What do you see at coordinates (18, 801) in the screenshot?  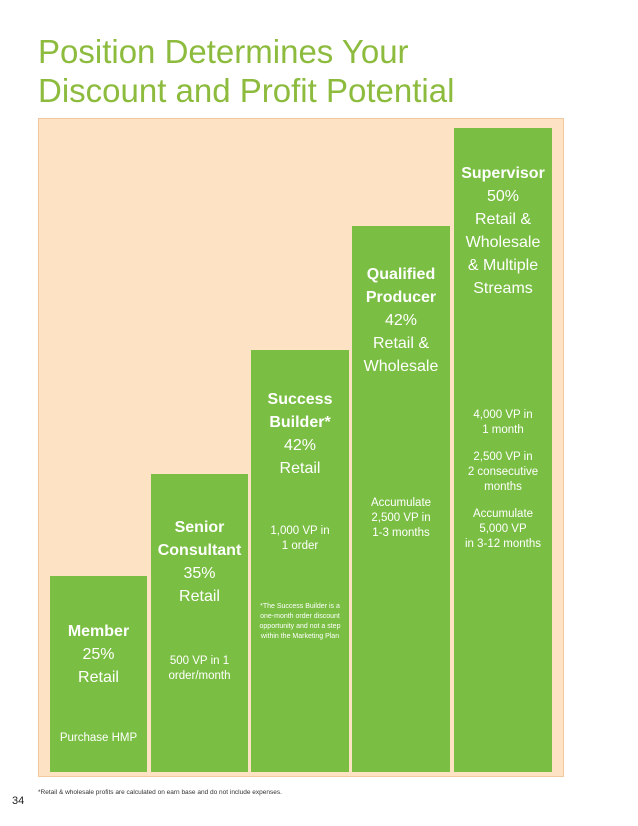 I see `page-number: 34` at bounding box center [18, 801].